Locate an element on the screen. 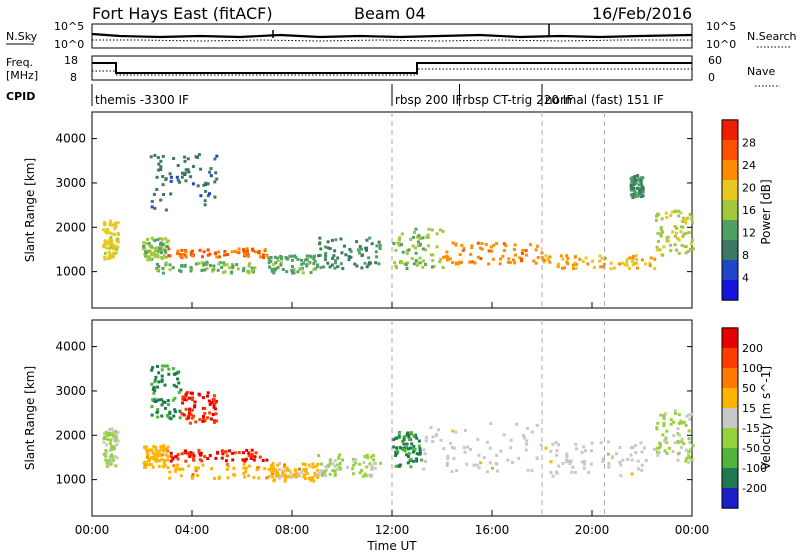 The image size is (800, 554). freq-label-line1: Freq. is located at coordinates (19, 62).